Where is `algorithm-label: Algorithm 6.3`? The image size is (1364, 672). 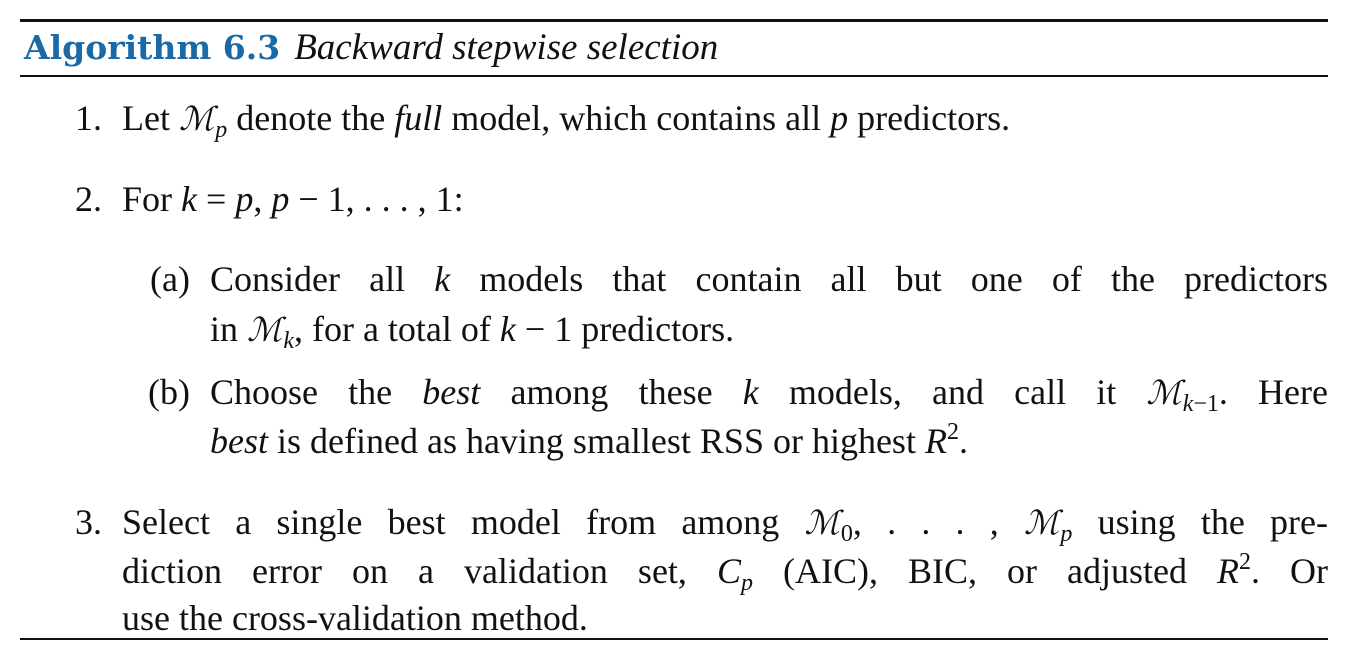 algorithm-label: Algorithm 6.3 is located at coordinates (152, 47).